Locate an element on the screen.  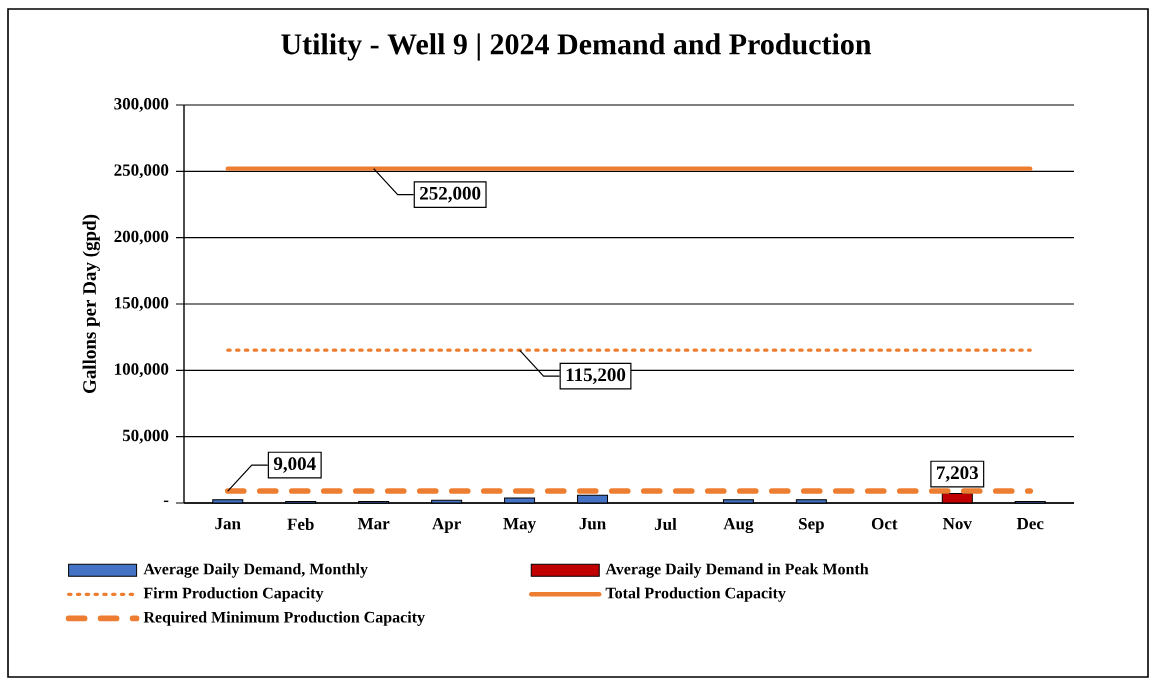
data-label: 7,203 is located at coordinates (957, 474).